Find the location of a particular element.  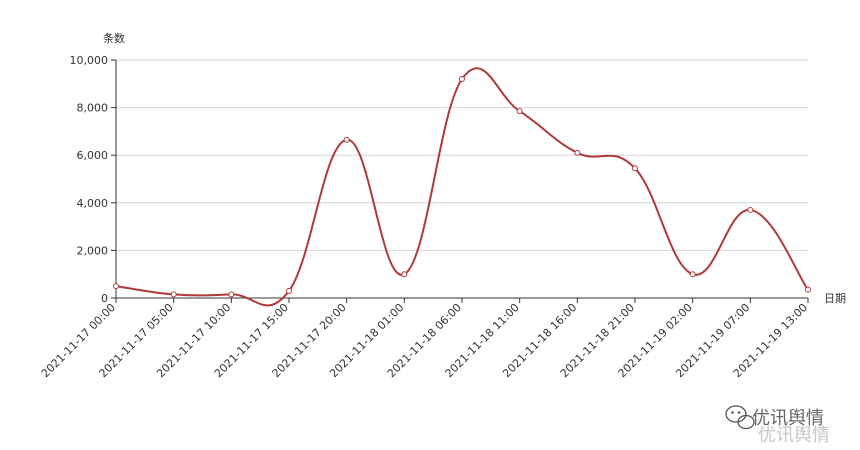

watermark-text: 优讯舆情 is located at coordinates (788, 418).